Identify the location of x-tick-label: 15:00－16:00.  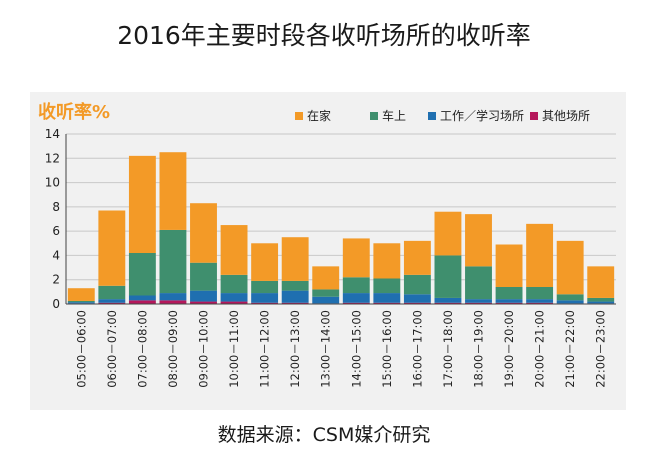
(387, 349).